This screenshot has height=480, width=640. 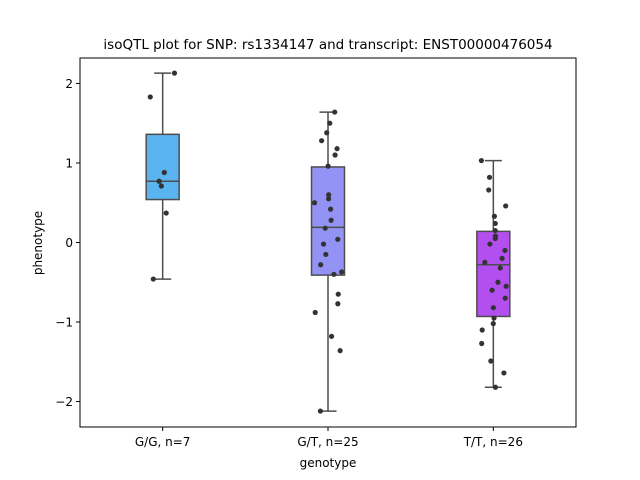 What do you see at coordinates (69, 163) in the screenshot?
I see `y-tick-label: 1` at bounding box center [69, 163].